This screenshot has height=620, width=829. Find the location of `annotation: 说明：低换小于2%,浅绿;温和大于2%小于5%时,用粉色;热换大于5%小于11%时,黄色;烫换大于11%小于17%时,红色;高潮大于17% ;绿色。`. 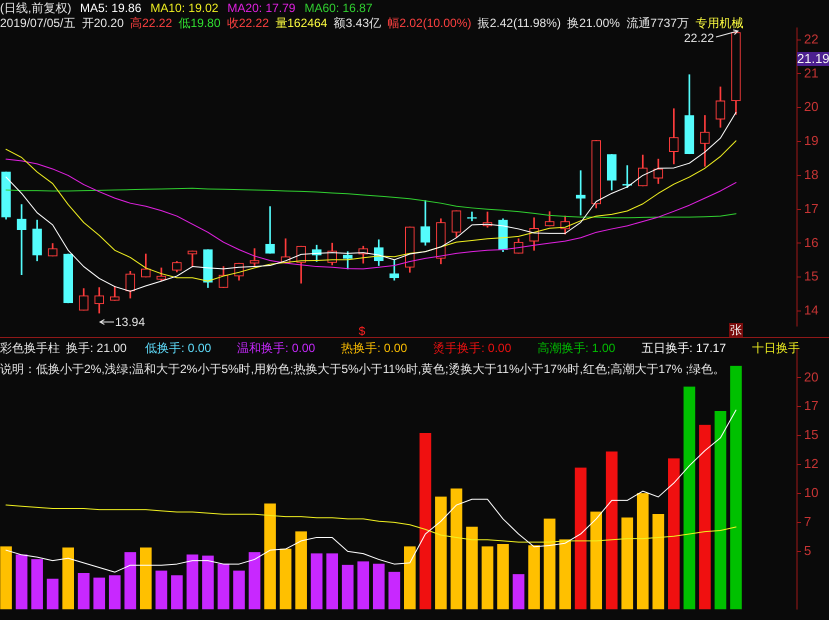

annotation: 说明：低换小于2%,浅绿;温和大于2%小于5%时,用粉色;热换大于5%小于11%时,黄色;烫换大于11%小于17%时,红色;高潮大于17% ;绿色。 is located at coordinates (363, 369).